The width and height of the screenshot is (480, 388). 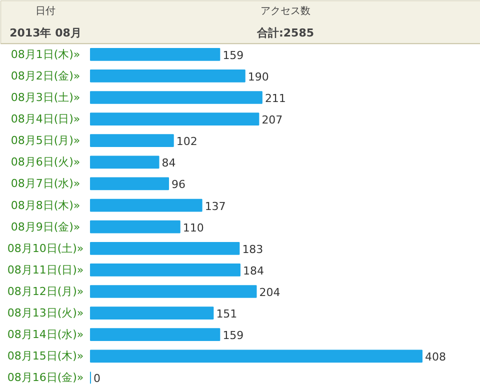 What do you see at coordinates (253, 249) in the screenshot?
I see `data-label: 183` at bounding box center [253, 249].